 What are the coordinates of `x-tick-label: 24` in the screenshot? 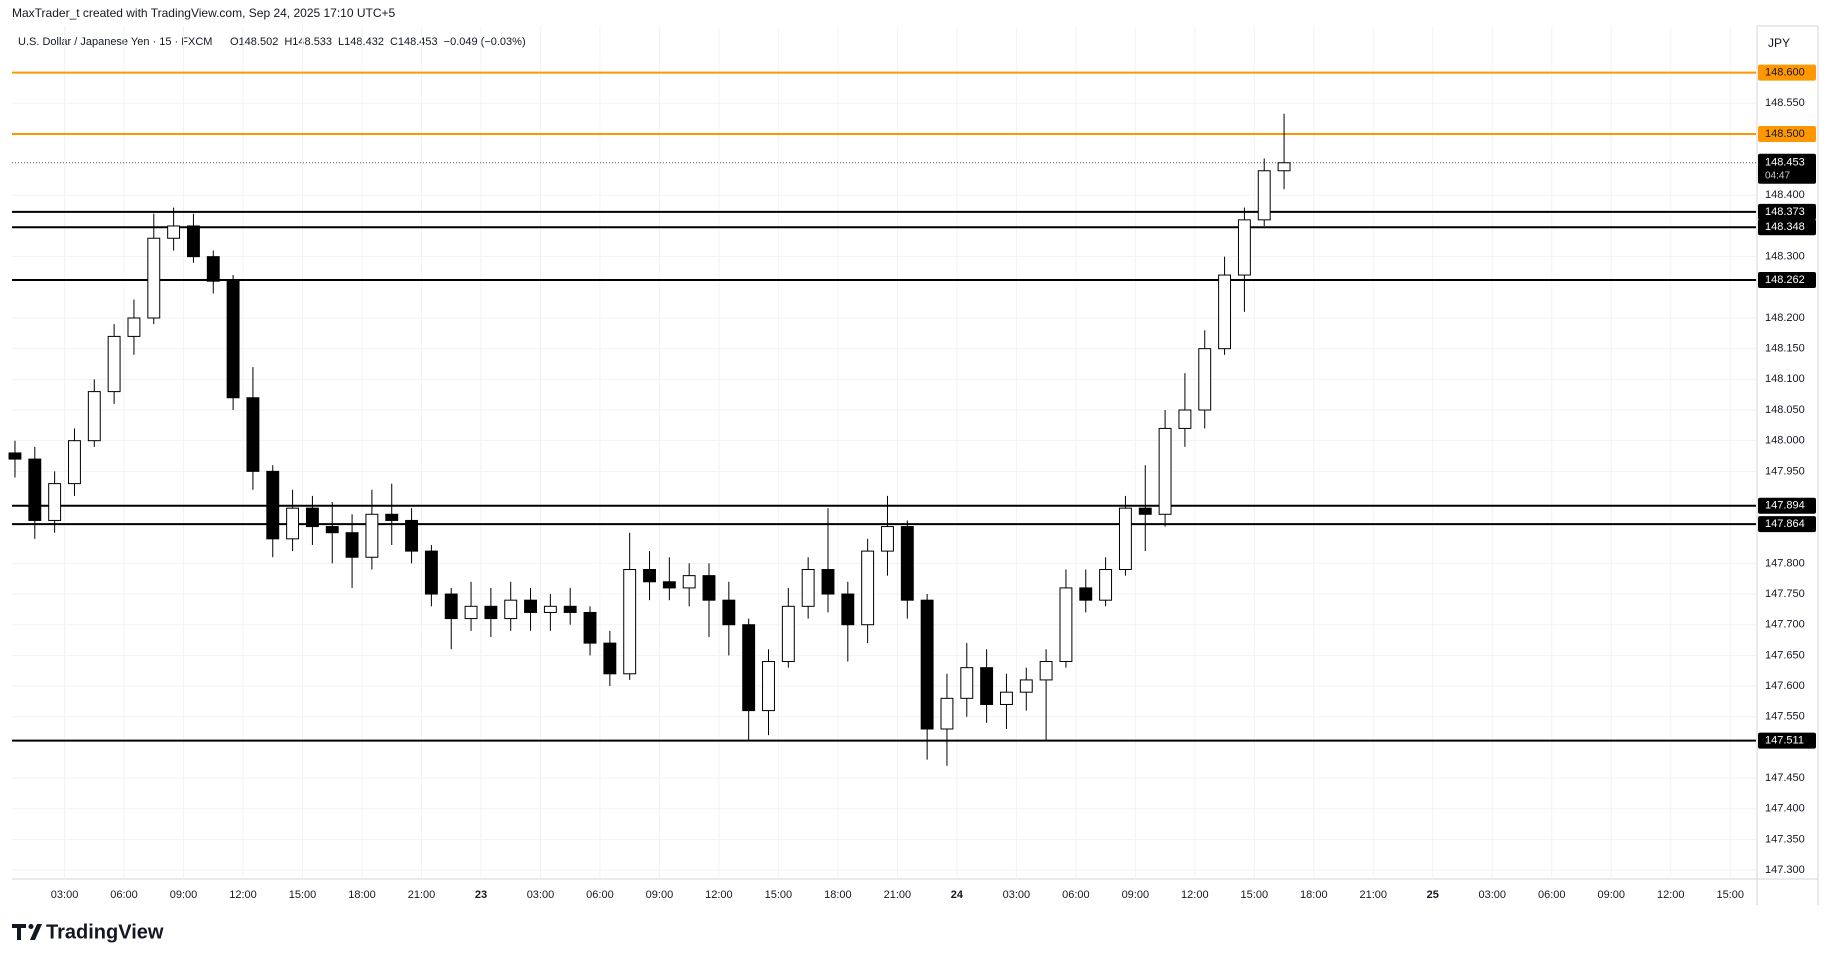 It's located at (957, 895).